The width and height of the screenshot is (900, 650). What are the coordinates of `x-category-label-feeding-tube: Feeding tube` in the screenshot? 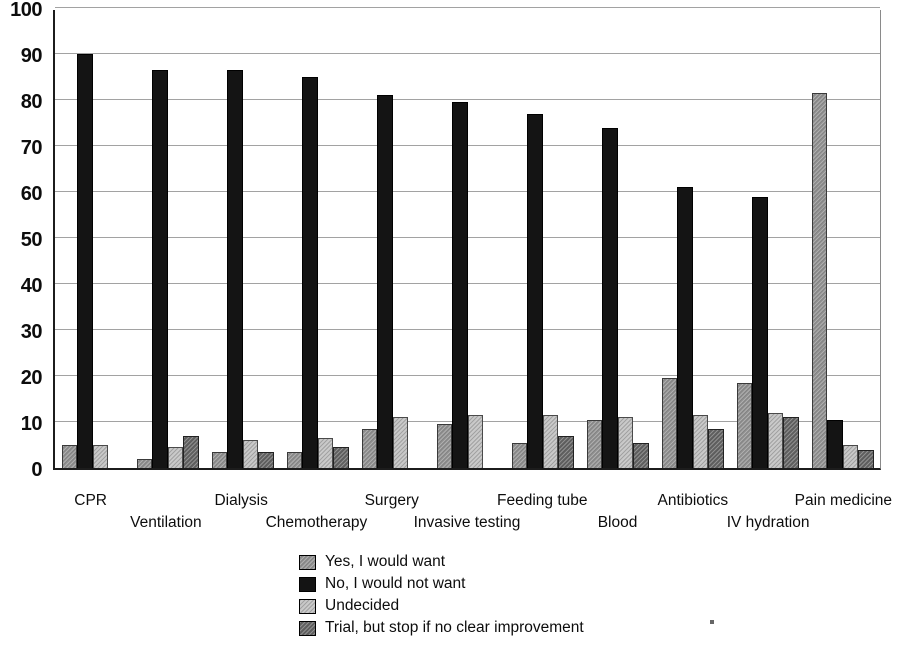 It's located at (542, 500).